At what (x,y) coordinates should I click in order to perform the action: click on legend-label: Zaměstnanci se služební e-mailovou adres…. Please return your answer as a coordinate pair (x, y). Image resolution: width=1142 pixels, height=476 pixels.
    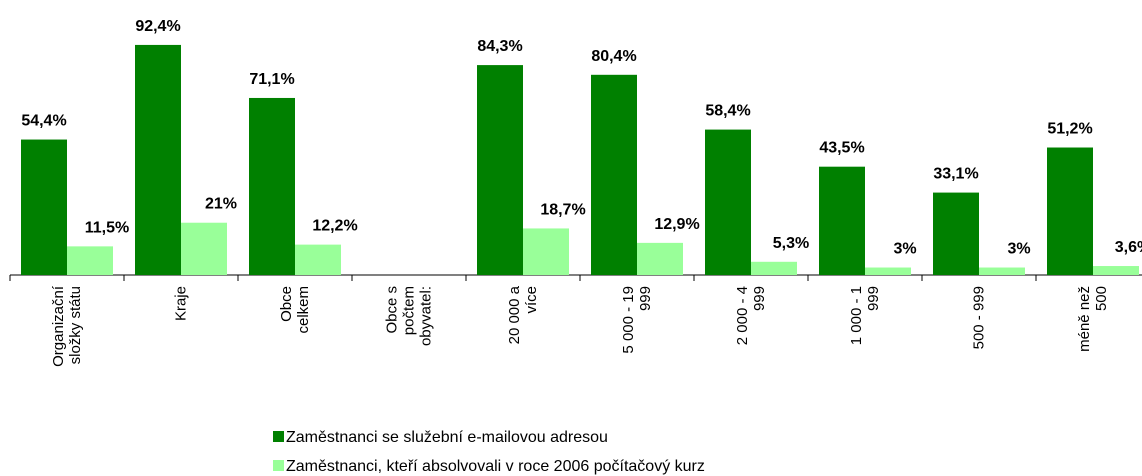
    Looking at the image, I should click on (447, 437).